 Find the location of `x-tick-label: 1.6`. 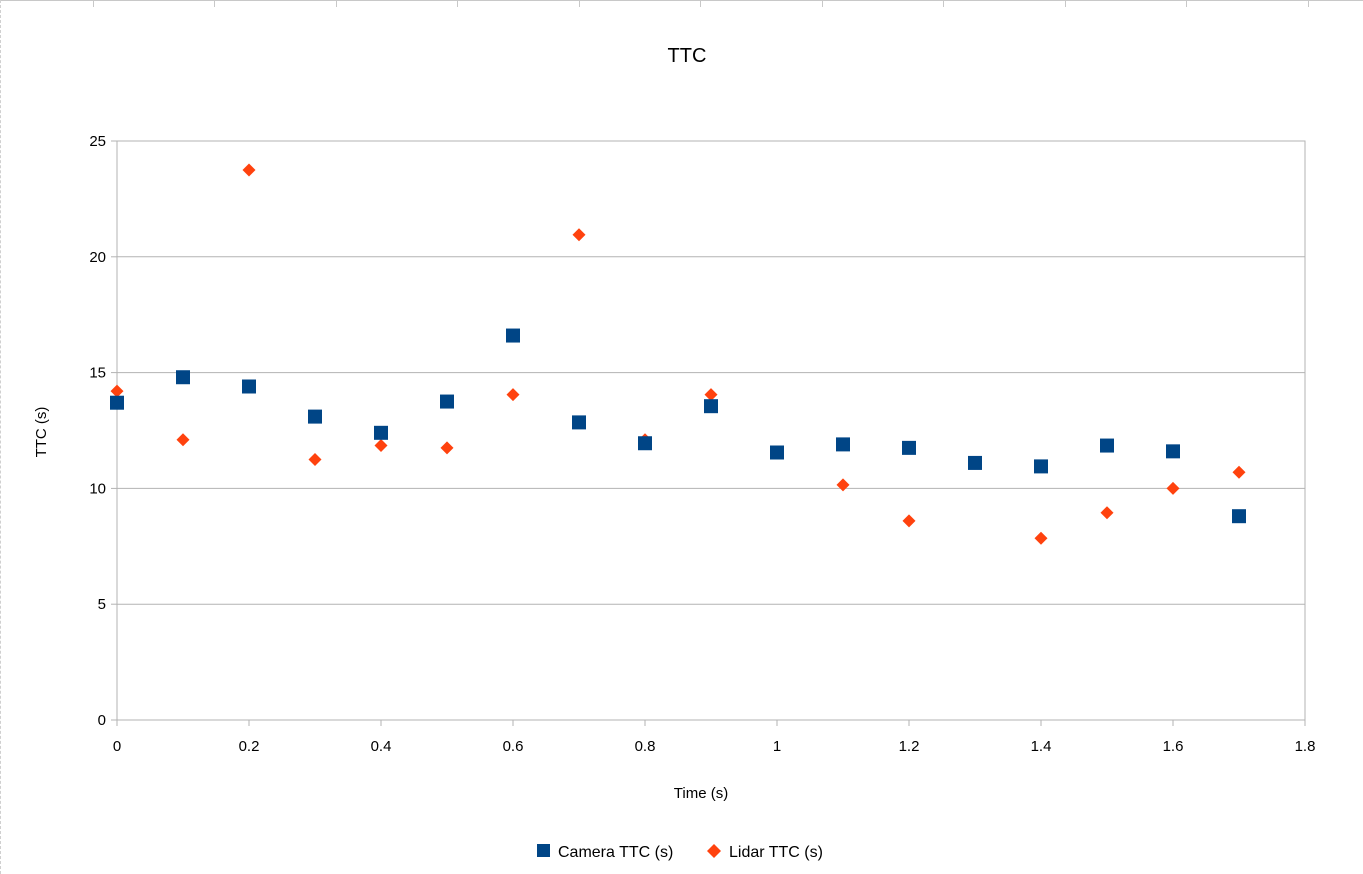

x-tick-label: 1.6 is located at coordinates (1173, 746).